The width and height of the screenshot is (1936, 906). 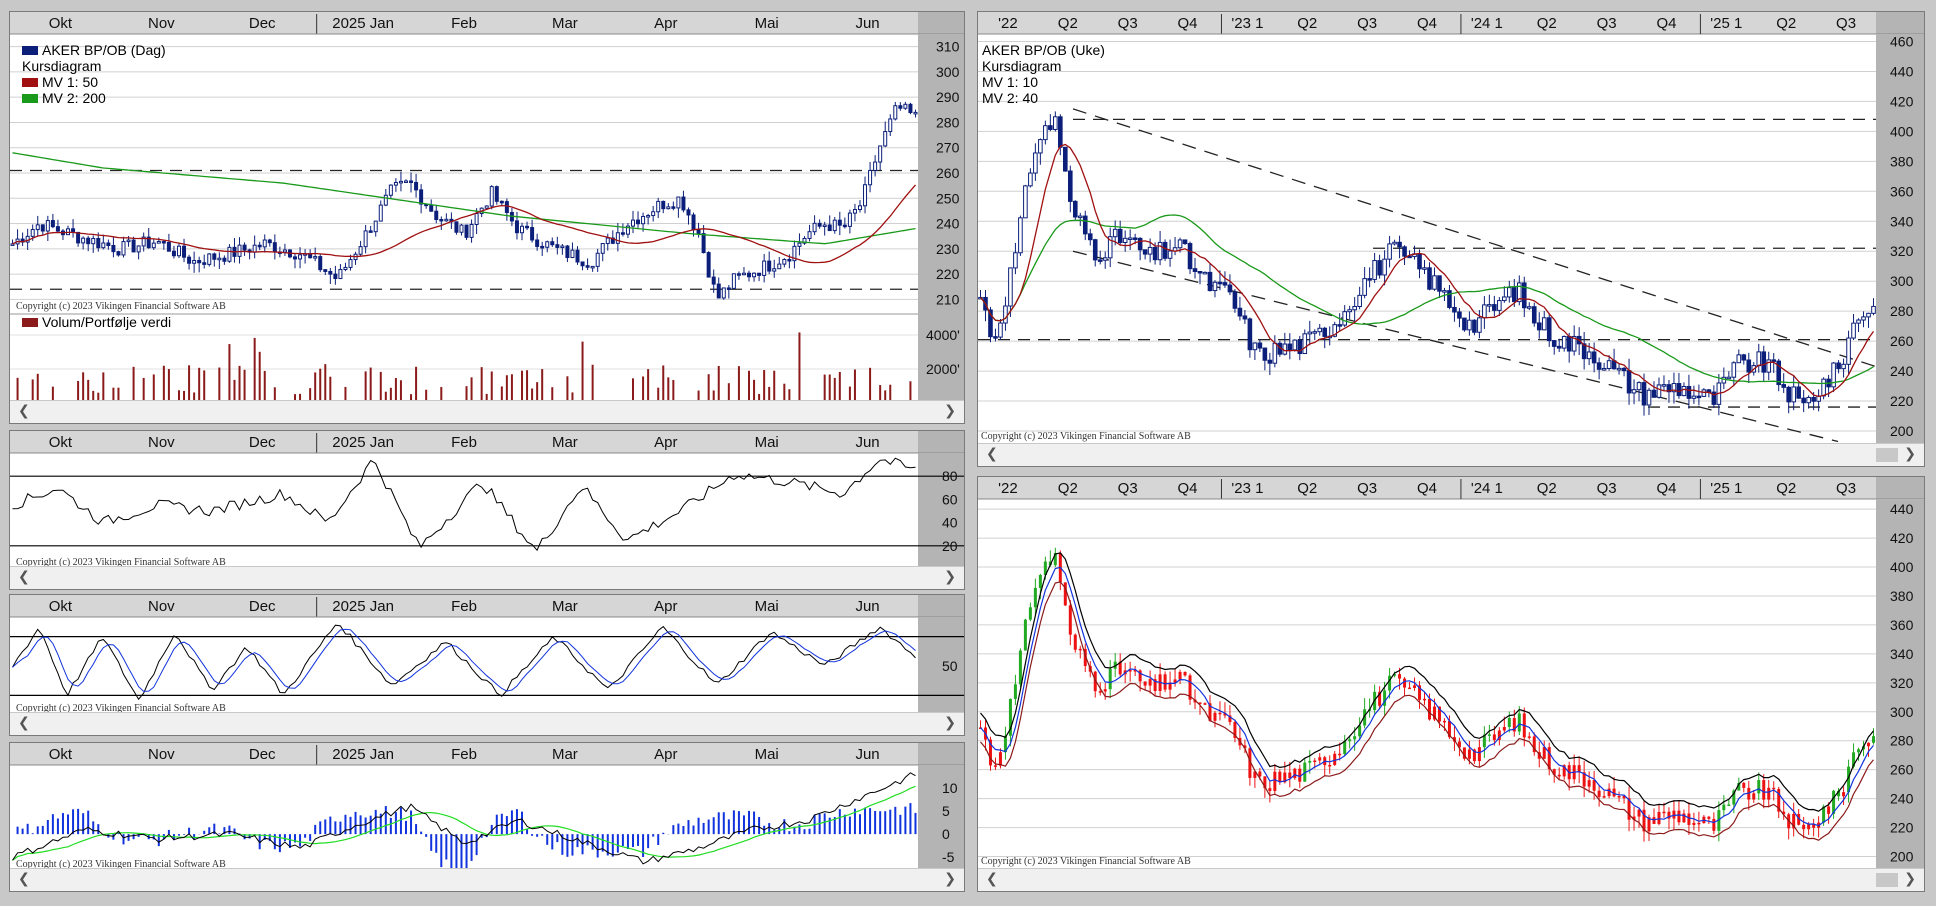 What do you see at coordinates (464, 23) in the screenshot?
I see `daily-month-axis-label: Feb` at bounding box center [464, 23].